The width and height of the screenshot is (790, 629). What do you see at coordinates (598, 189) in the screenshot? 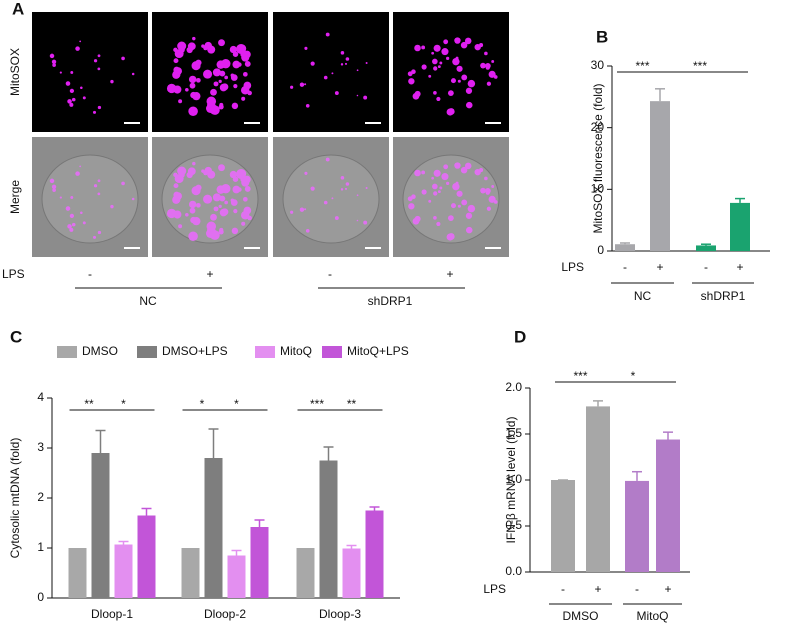
I see `y-tick-label: 10` at bounding box center [598, 189].